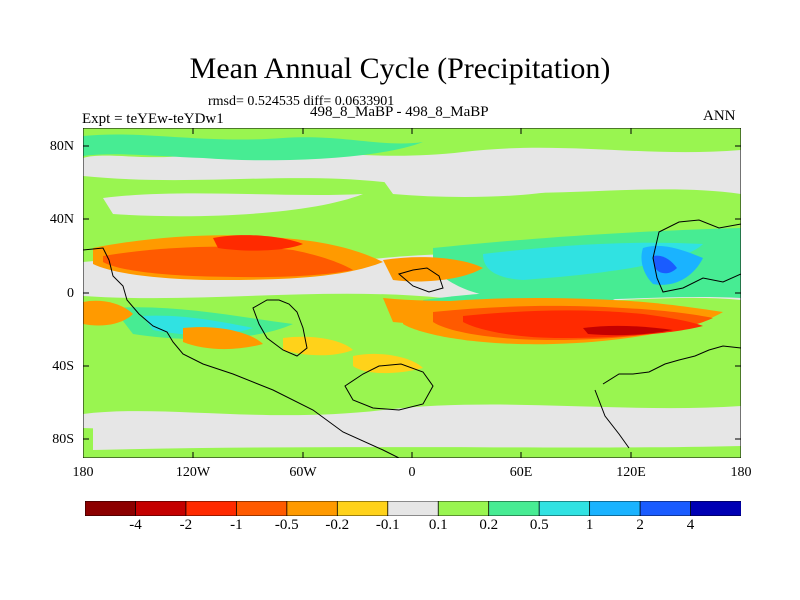 Image resolution: width=800 pixels, height=600 pixels. I want to click on field-orange-atlantic, so click(433, 269).